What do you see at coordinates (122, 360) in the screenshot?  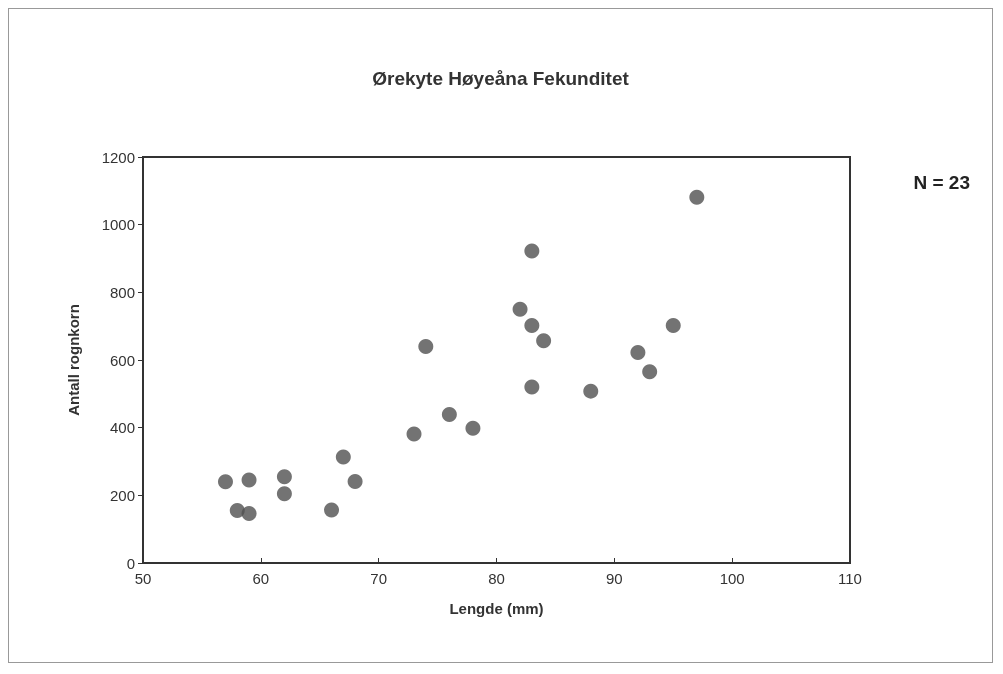 I see `y-tick-label: 600` at bounding box center [122, 360].